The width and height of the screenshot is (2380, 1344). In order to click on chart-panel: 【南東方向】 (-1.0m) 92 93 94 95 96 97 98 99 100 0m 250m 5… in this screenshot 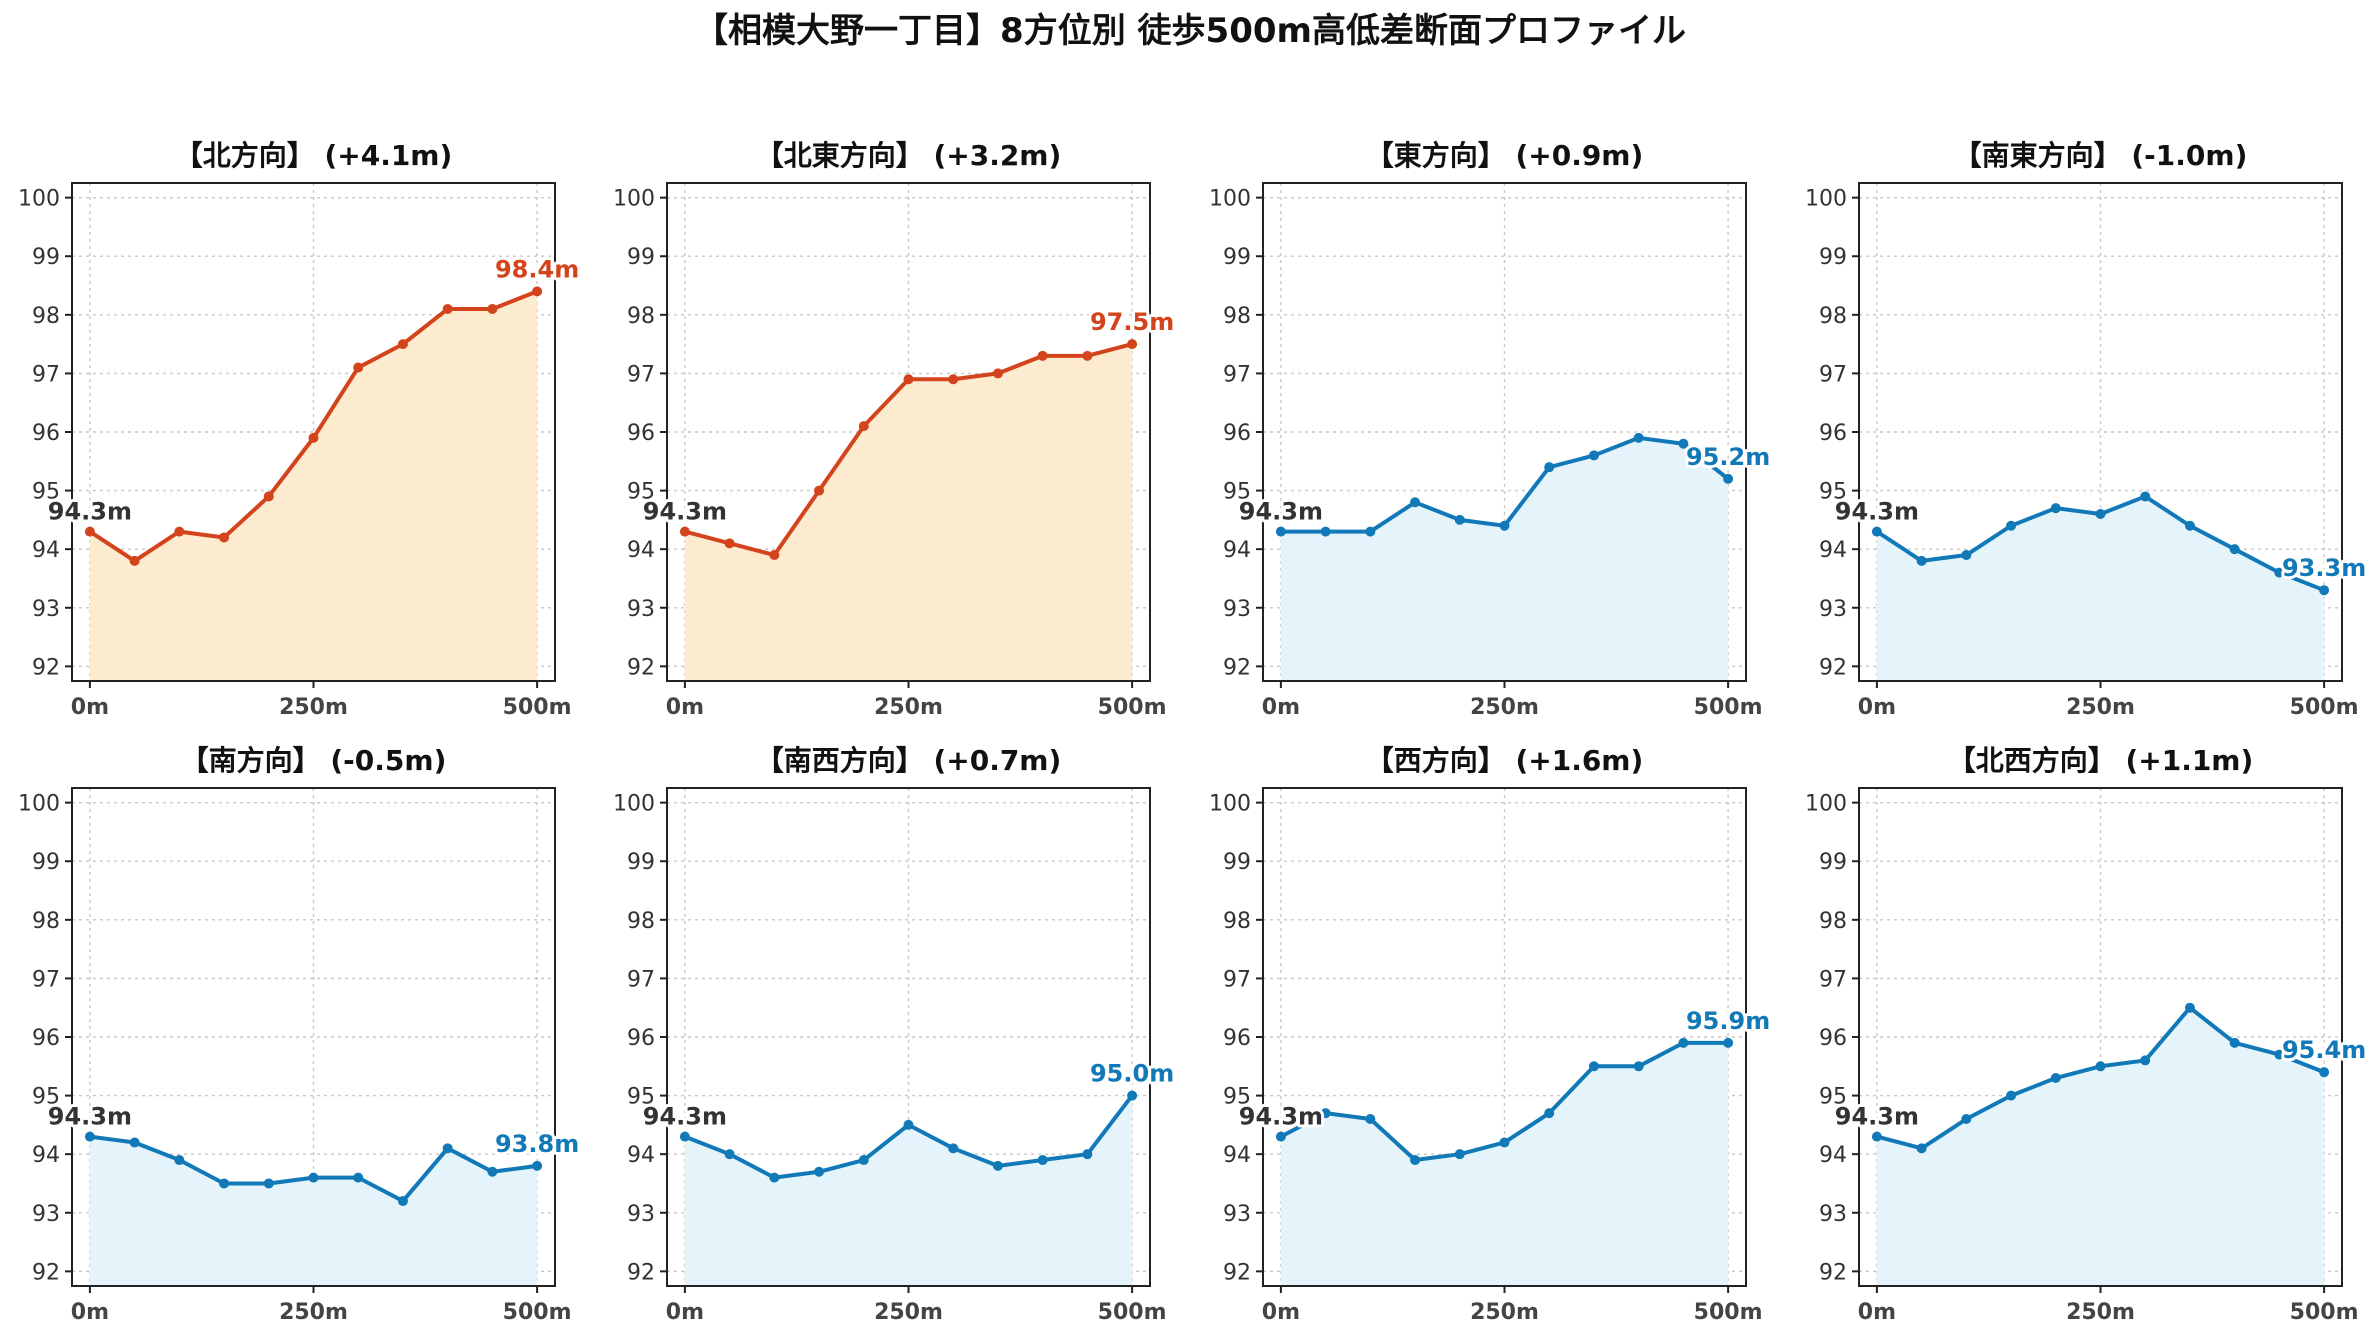, I will do `click(2087, 429)`.